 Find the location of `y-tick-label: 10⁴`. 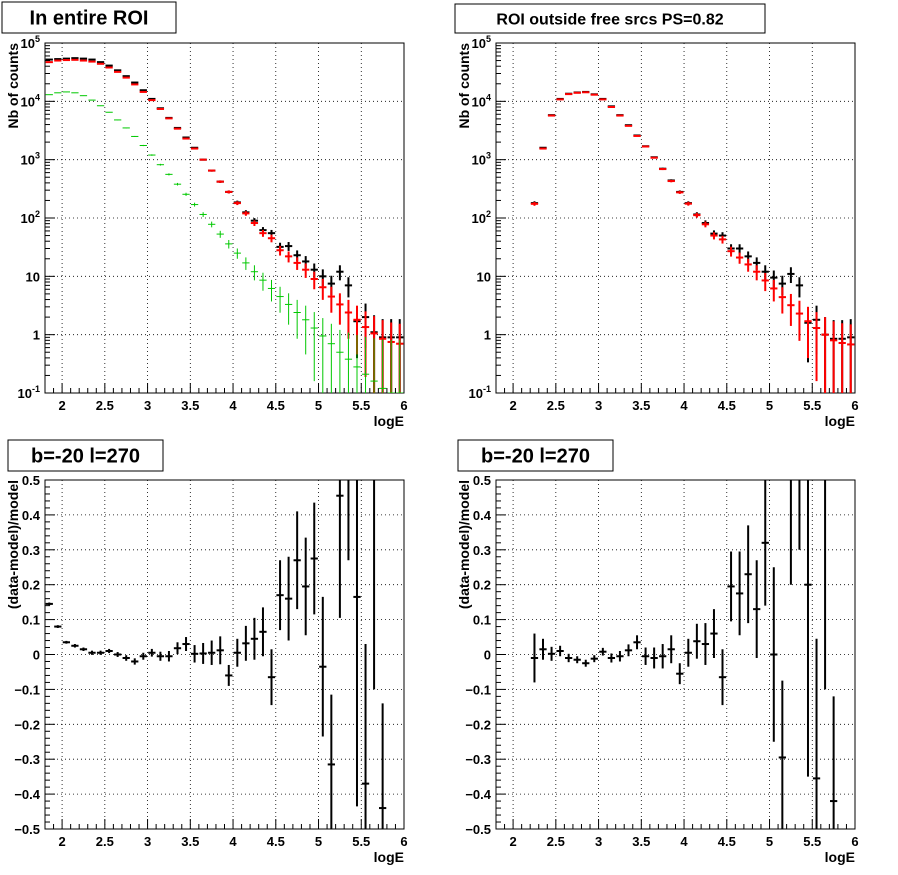

y-tick-label: 10⁴ is located at coordinates (30, 100).